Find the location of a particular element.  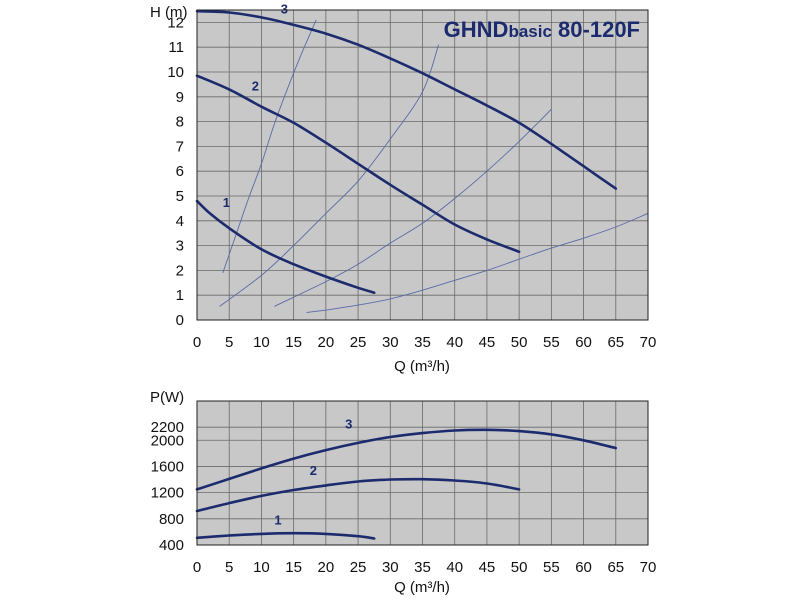

head-y-tick-label: 10 is located at coordinates (175, 72).